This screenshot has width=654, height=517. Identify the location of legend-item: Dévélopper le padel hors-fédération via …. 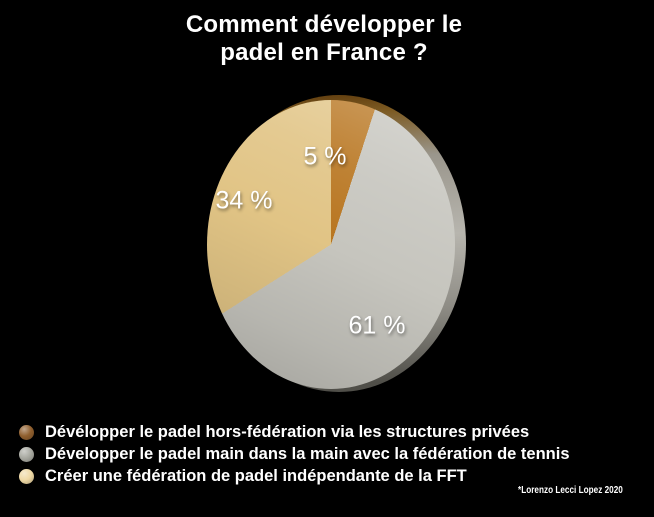
(294, 432).